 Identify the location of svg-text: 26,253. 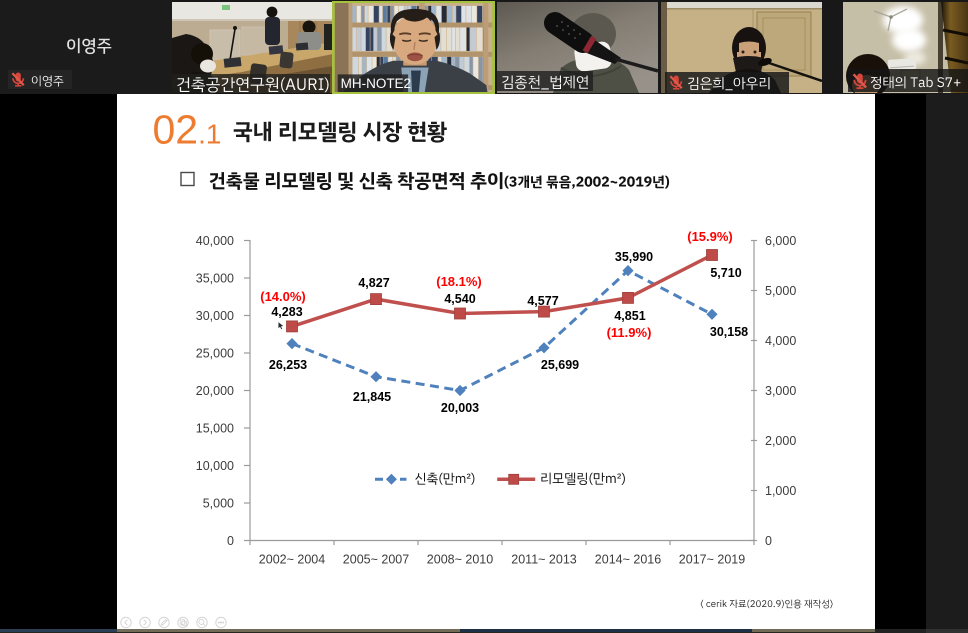
(288, 365).